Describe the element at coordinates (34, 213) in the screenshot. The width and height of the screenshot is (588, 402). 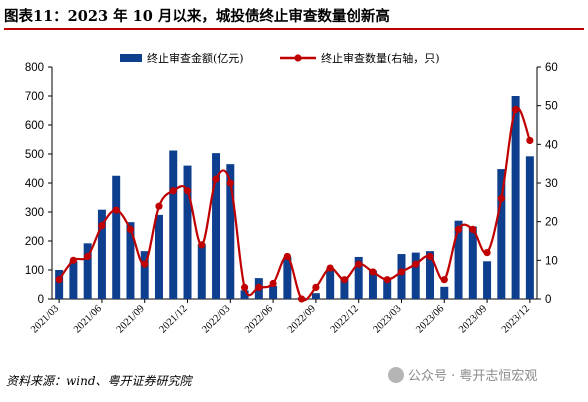
I see `left-tick-label: 300` at that location.